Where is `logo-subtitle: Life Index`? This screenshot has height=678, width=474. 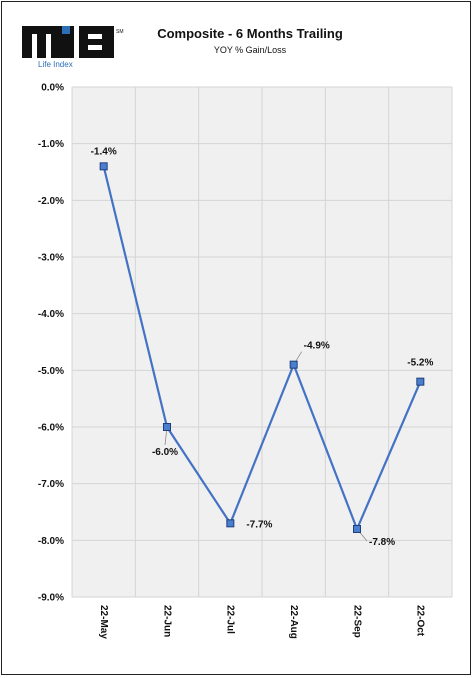 logo-subtitle: Life Index is located at coordinates (55, 64).